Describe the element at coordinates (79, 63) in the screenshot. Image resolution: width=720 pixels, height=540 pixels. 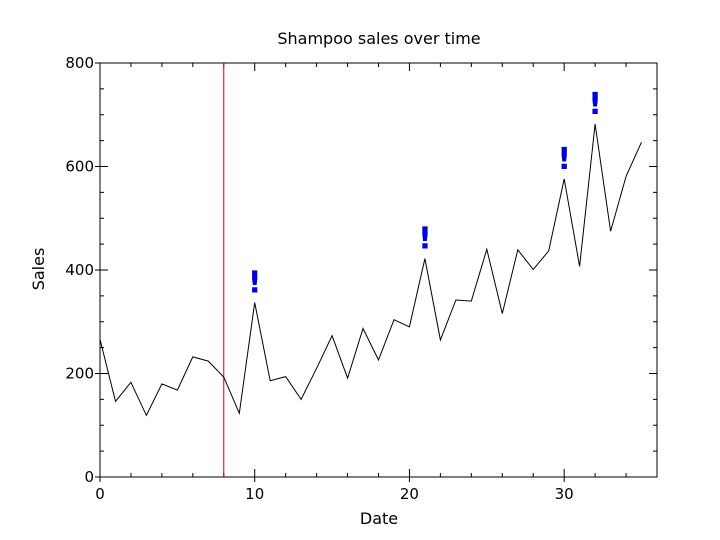
I see `y-tick-label: 800` at that location.